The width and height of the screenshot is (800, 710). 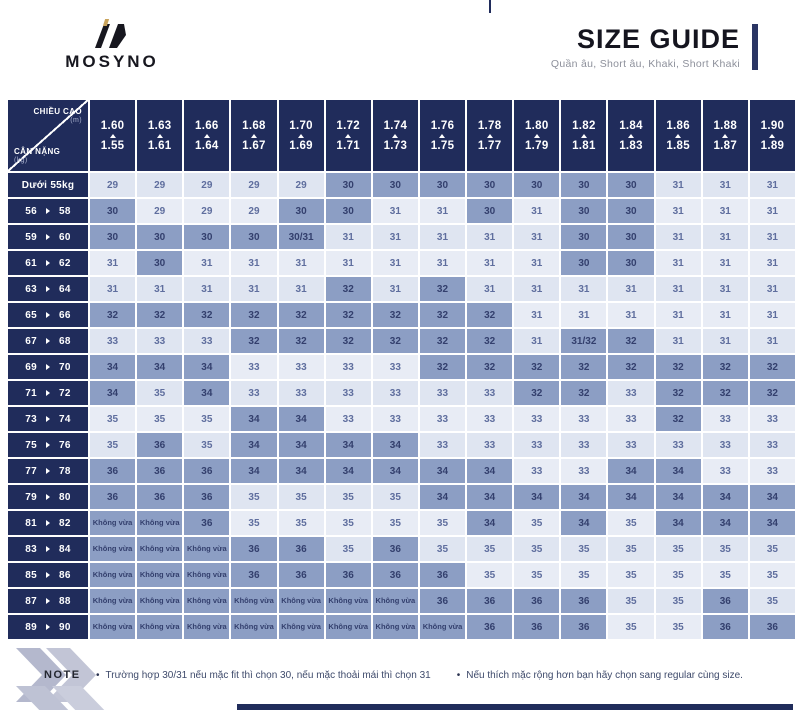 What do you see at coordinates (584, 341) in the screenshot?
I see `size-cell: 31/32` at bounding box center [584, 341].